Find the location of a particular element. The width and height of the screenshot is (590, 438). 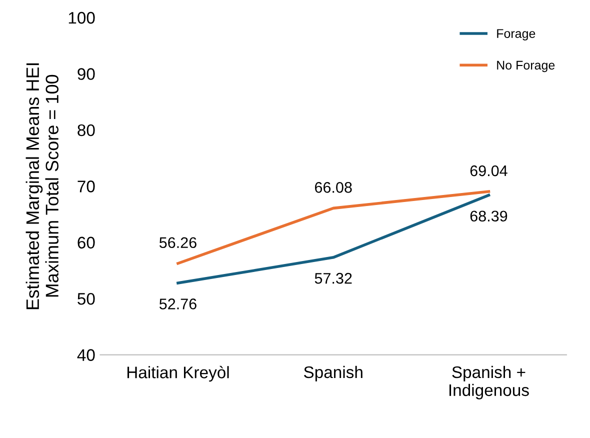

data-label: 66.08 is located at coordinates (333, 187).